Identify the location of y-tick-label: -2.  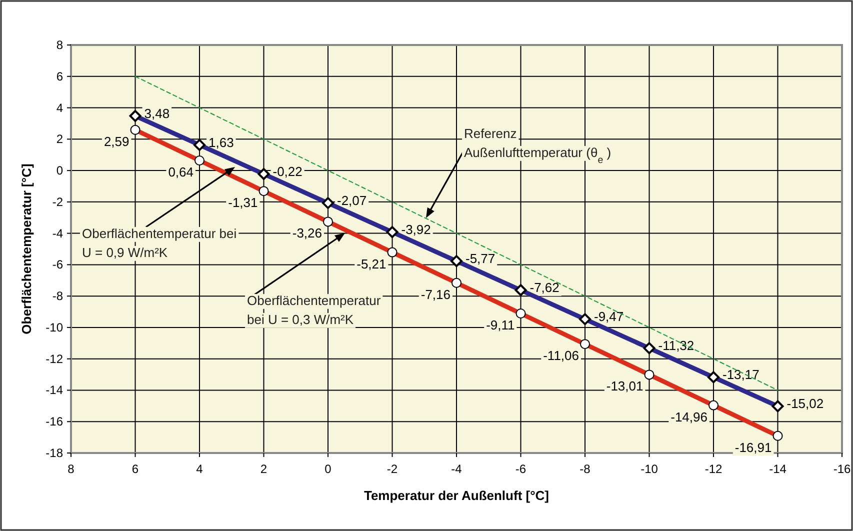
(58, 201).